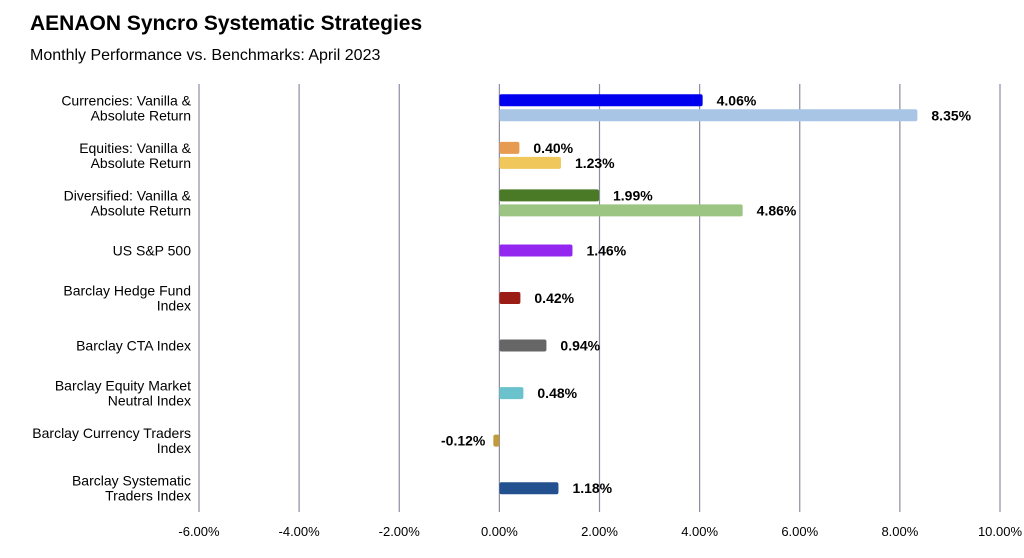  What do you see at coordinates (131, 481) in the screenshot?
I see `category-label-line: Barclay Systematic` at bounding box center [131, 481].